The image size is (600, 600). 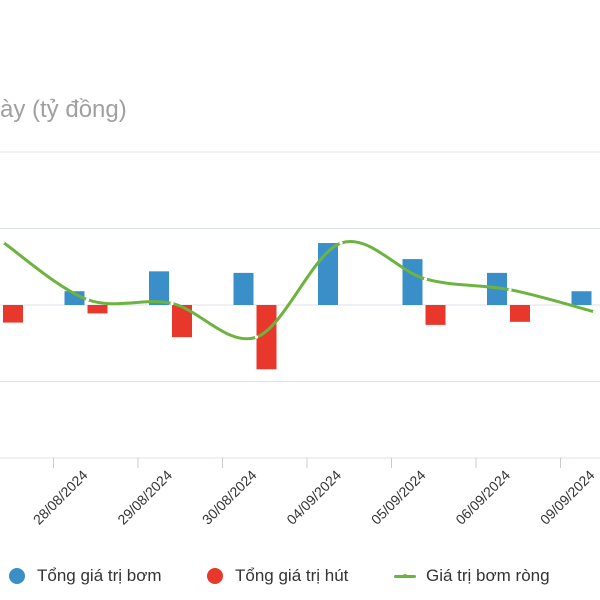 What do you see at coordinates (63, 109) in the screenshot?
I see `chart-title: ày (tỷ đồng)` at bounding box center [63, 109].